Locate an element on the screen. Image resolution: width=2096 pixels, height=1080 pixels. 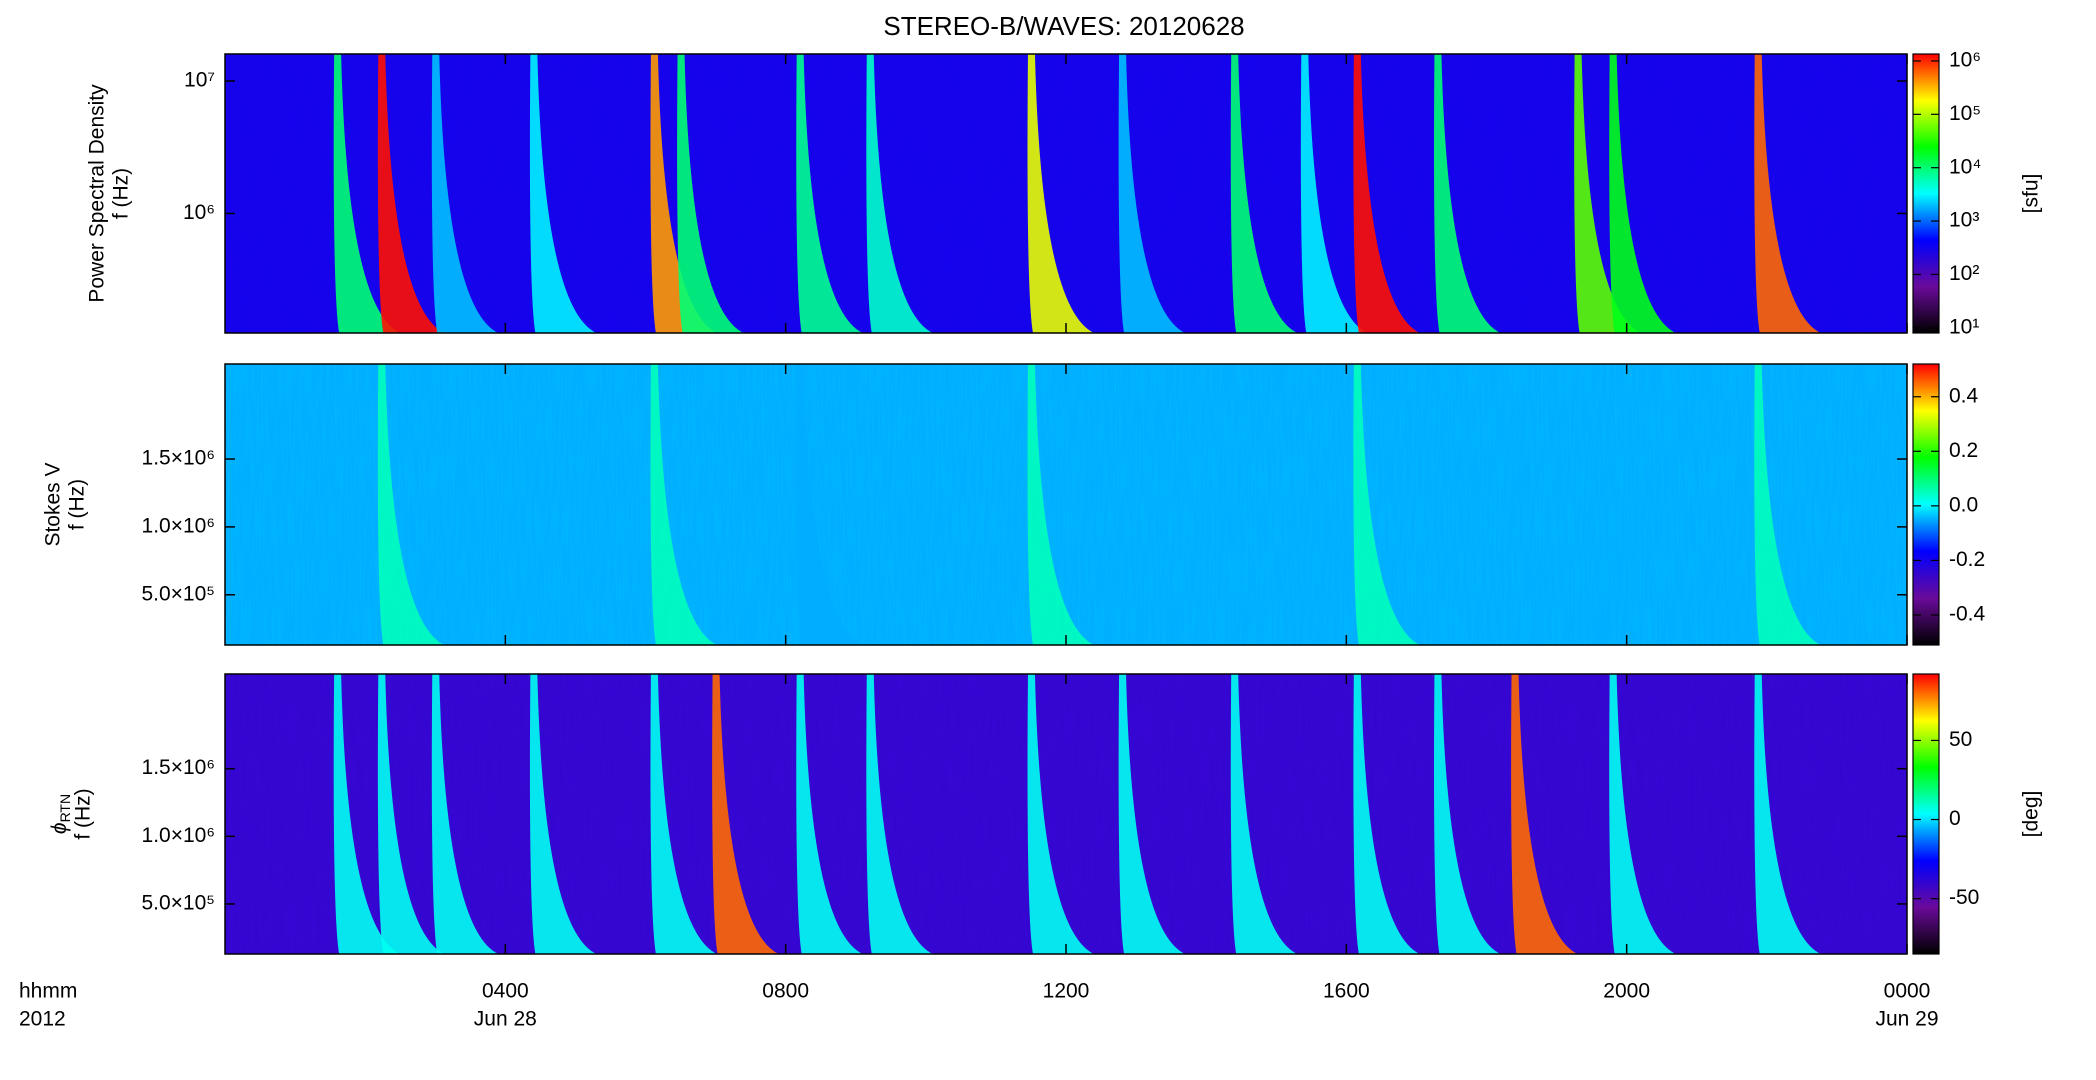
colorbar-tick-label: 0.4 is located at coordinates (1964, 395).